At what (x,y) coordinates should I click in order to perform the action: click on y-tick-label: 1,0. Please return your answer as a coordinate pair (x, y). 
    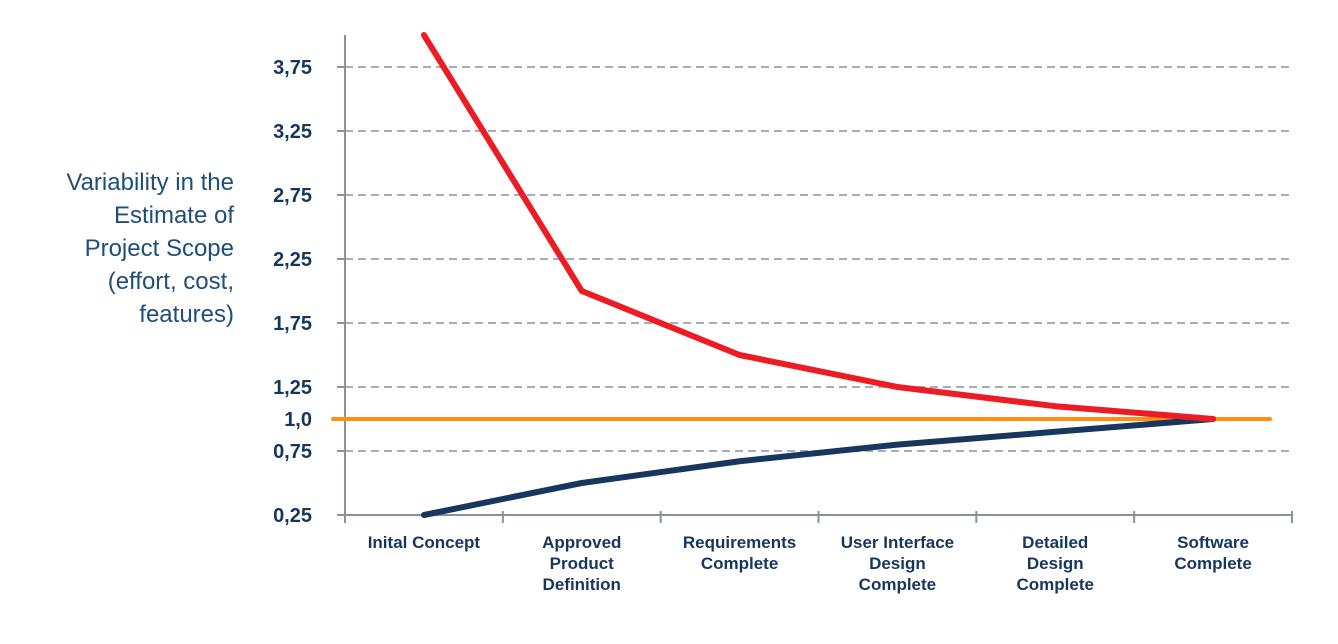
    Looking at the image, I should click on (298, 420).